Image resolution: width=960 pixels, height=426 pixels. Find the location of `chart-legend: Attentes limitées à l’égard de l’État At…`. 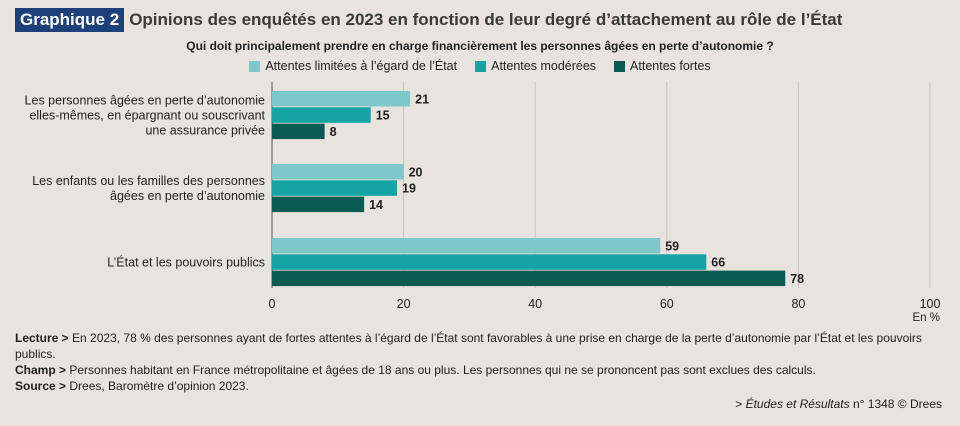

chart-legend: Attentes limitées à l’égard de l’État At… is located at coordinates (480, 66).